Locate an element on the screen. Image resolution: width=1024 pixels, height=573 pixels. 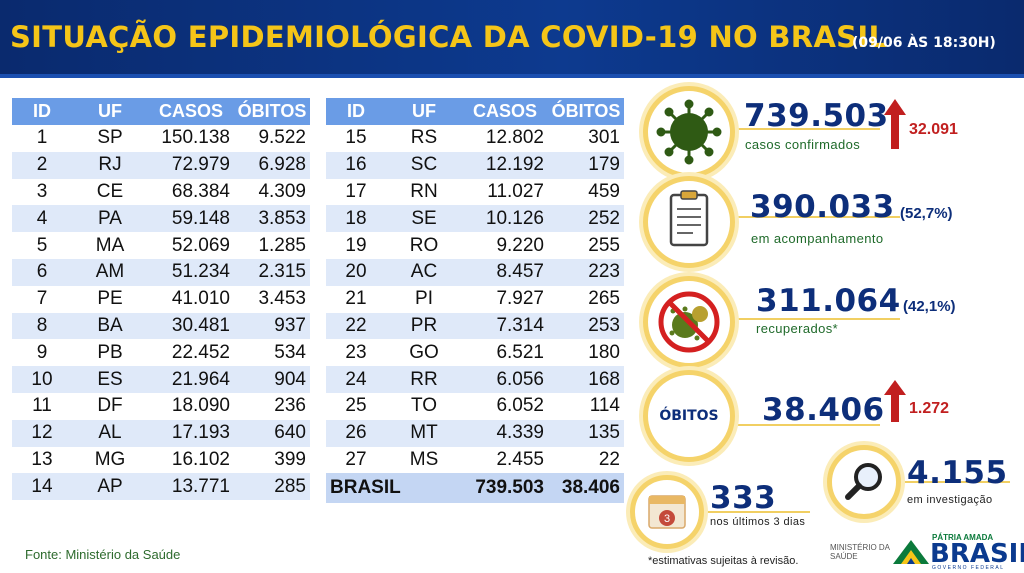
cell-casos: 68.384 is located at coordinates (200, 191).